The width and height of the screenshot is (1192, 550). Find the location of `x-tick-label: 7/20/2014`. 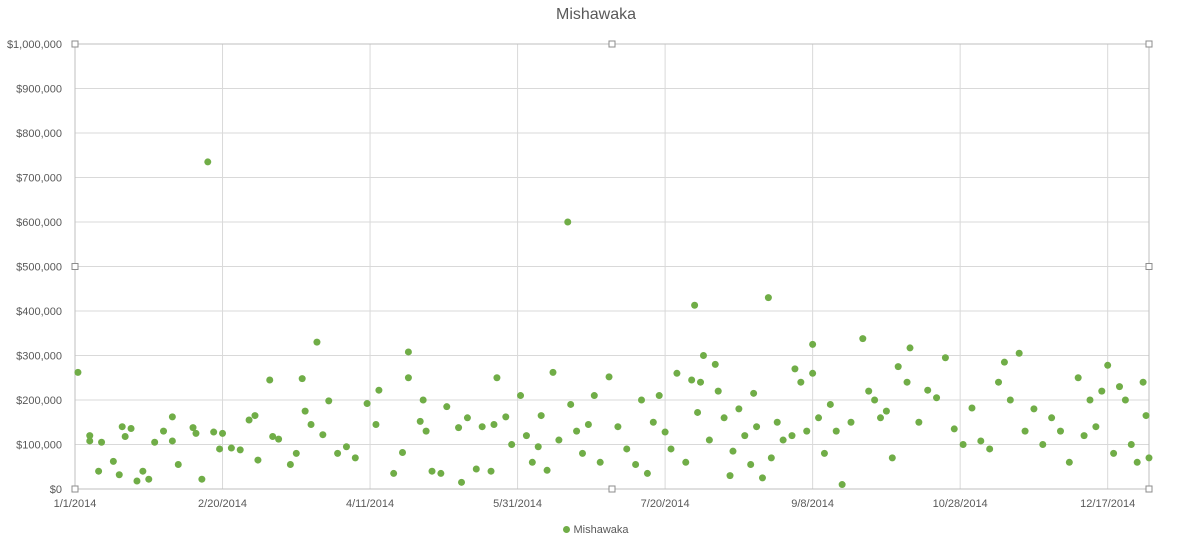

x-tick-label: 7/20/2014 is located at coordinates (665, 504).